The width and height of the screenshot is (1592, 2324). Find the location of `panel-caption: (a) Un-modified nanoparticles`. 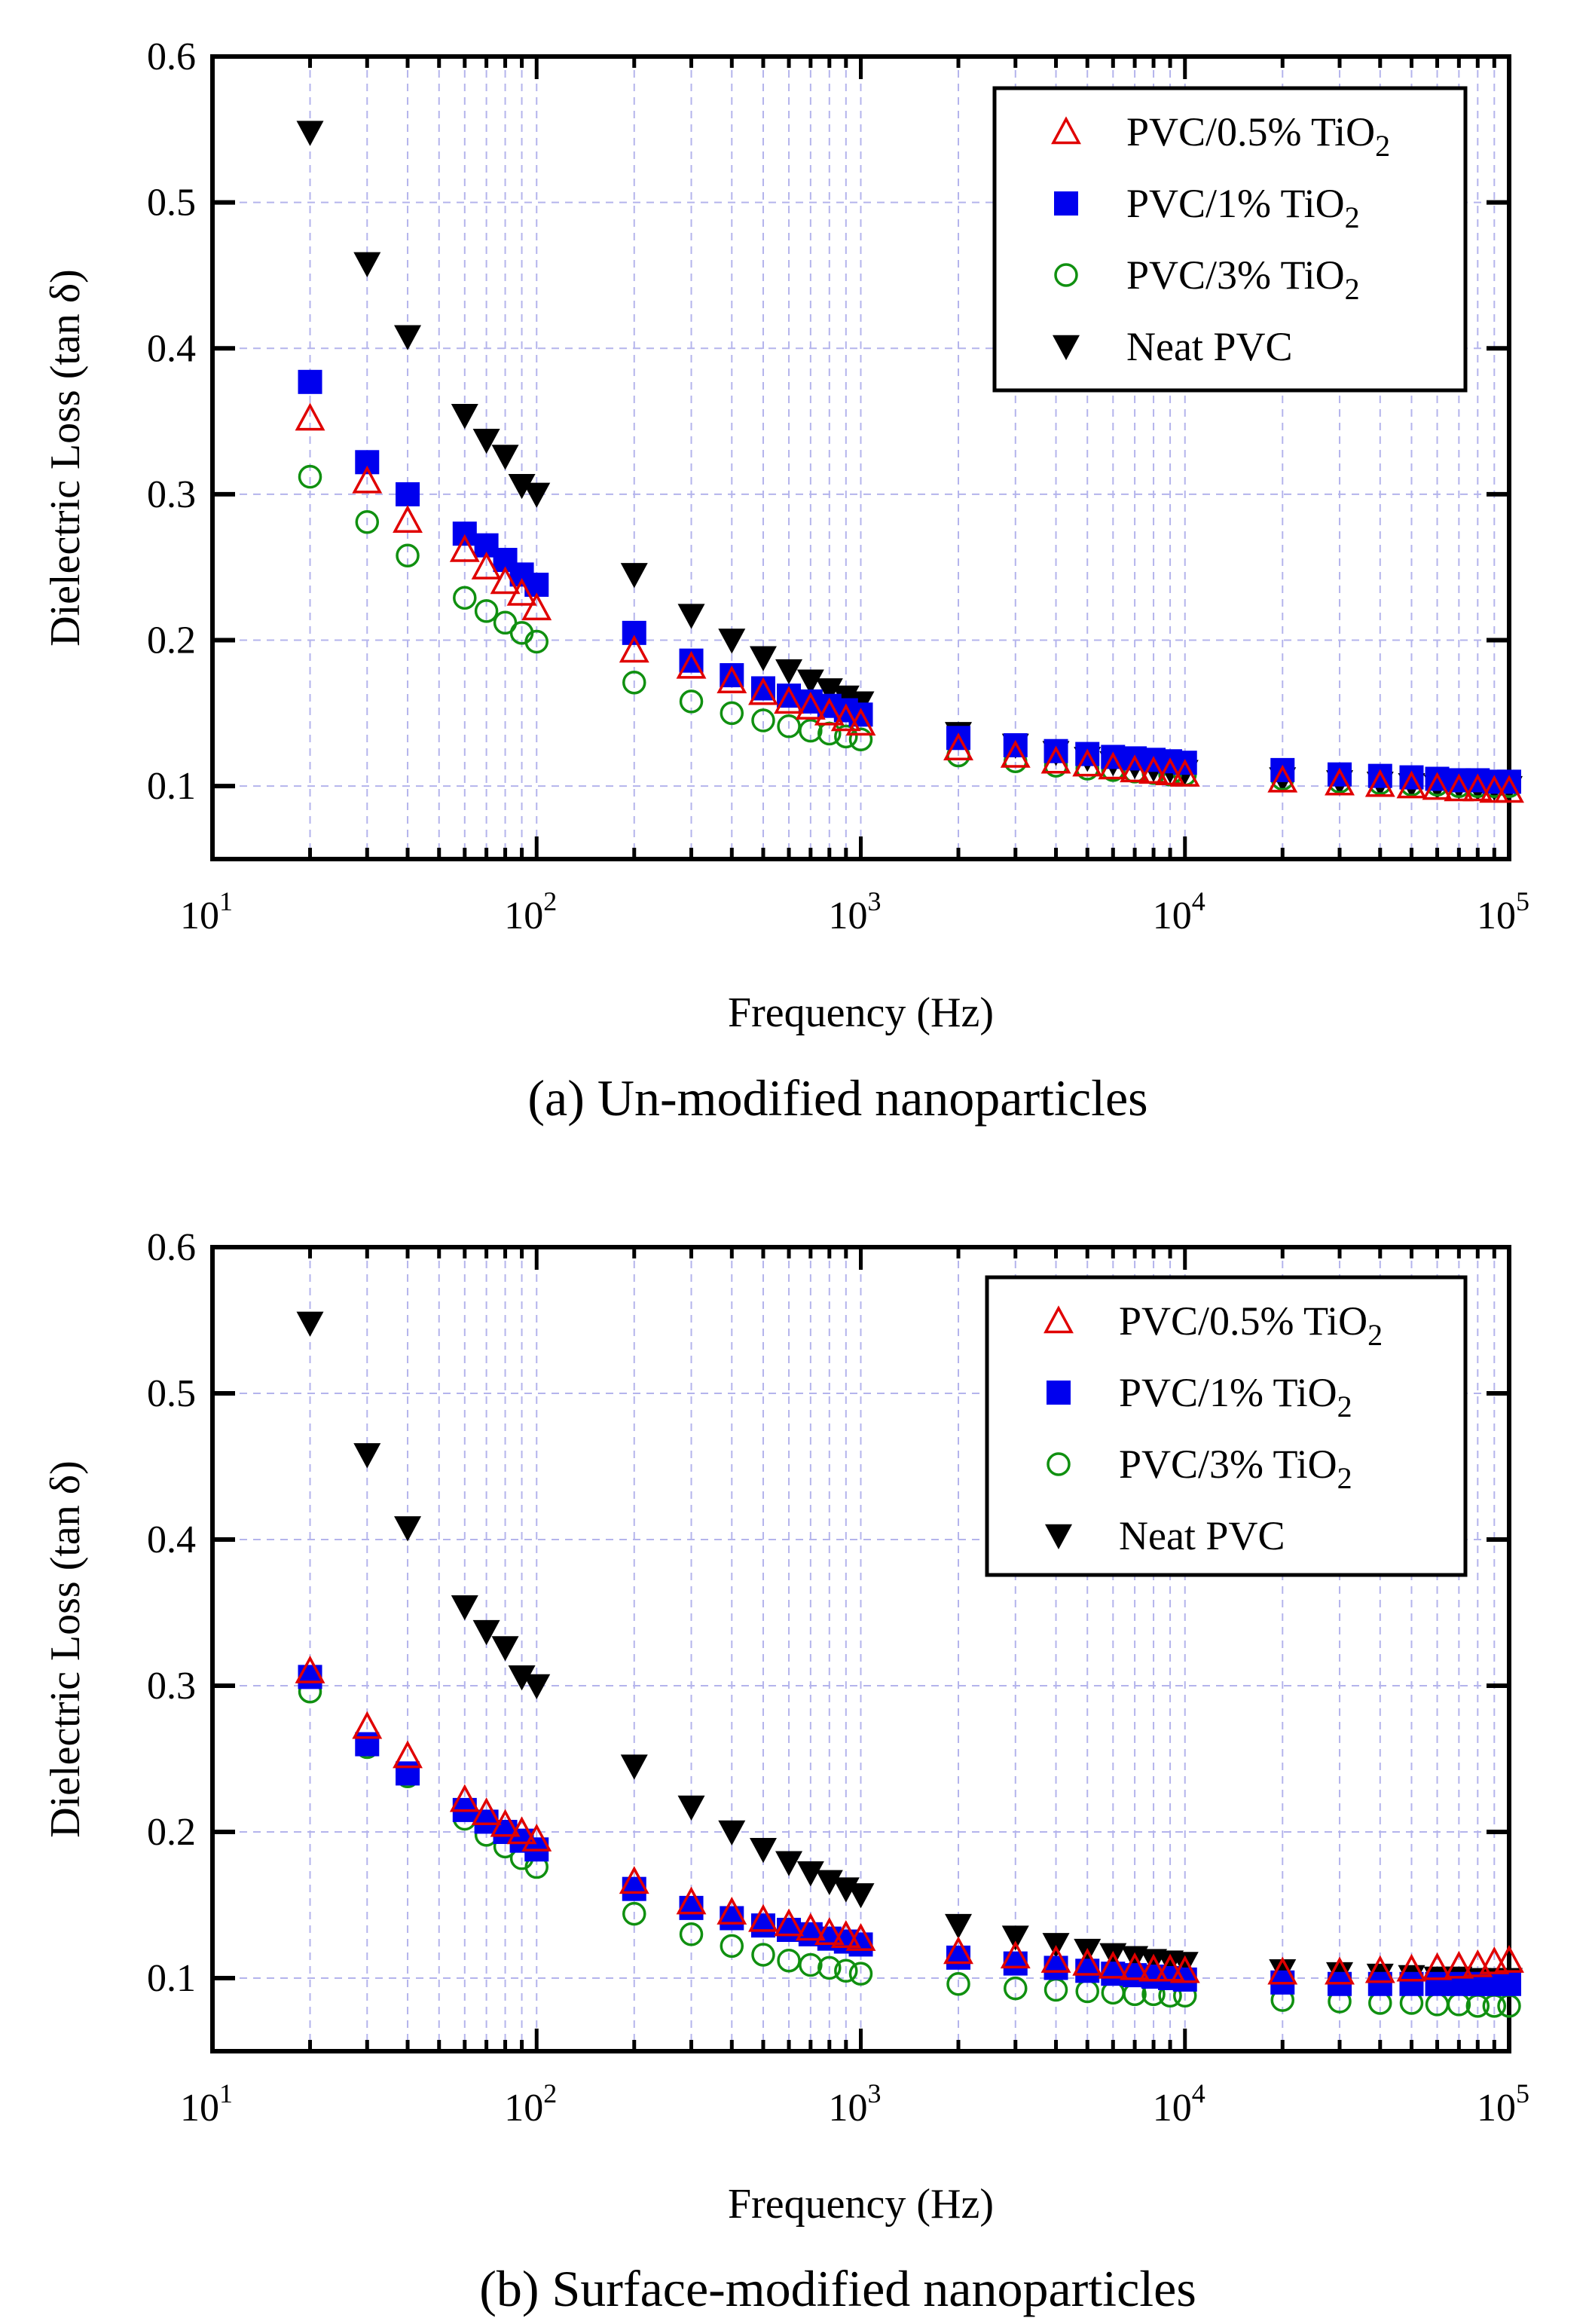

panel-caption: (a) Un-modified nanoparticles is located at coordinates (837, 1098).